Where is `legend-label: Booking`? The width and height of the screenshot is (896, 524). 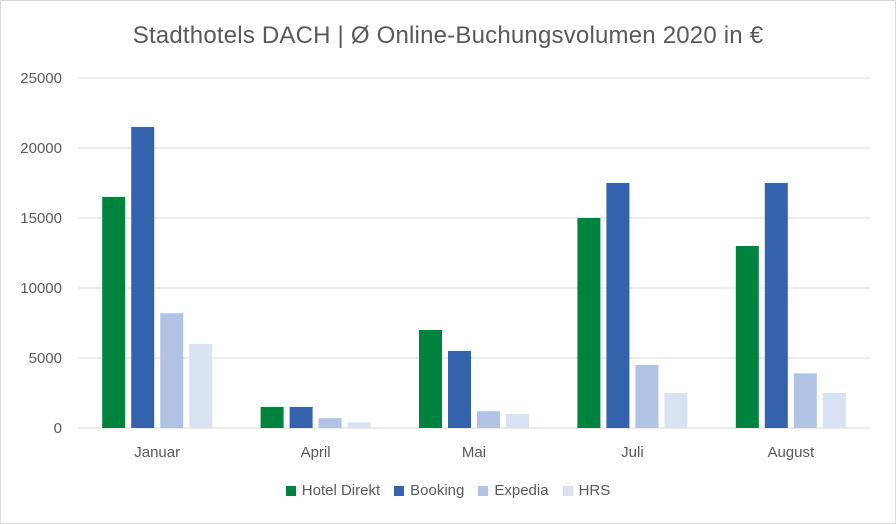 legend-label: Booking is located at coordinates (437, 490).